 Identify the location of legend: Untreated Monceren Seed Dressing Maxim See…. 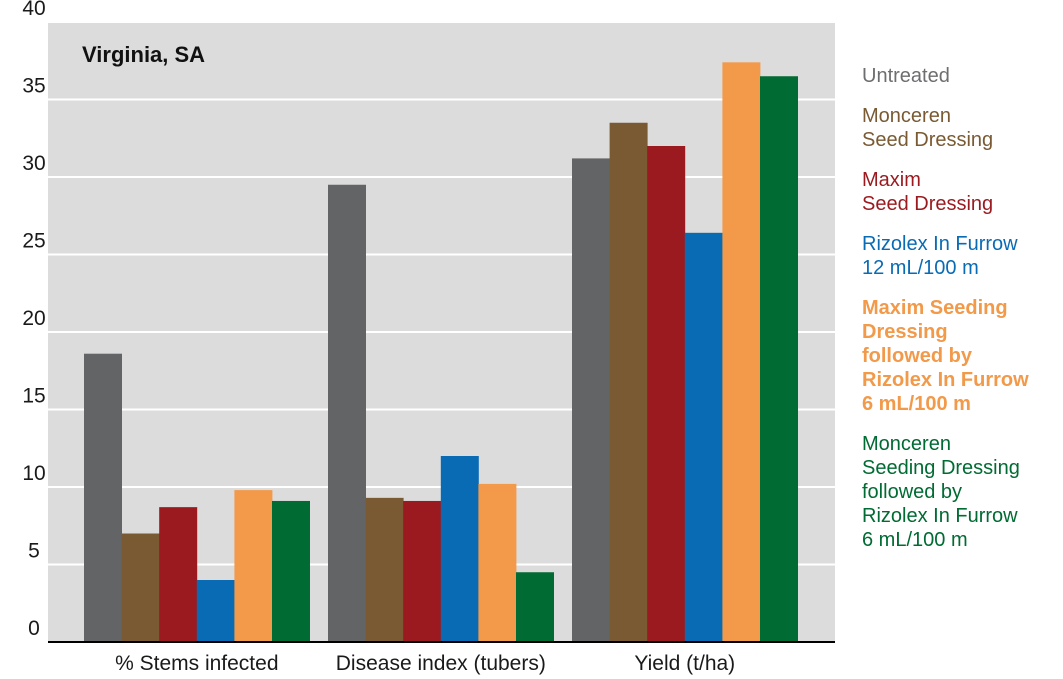
(962, 316).